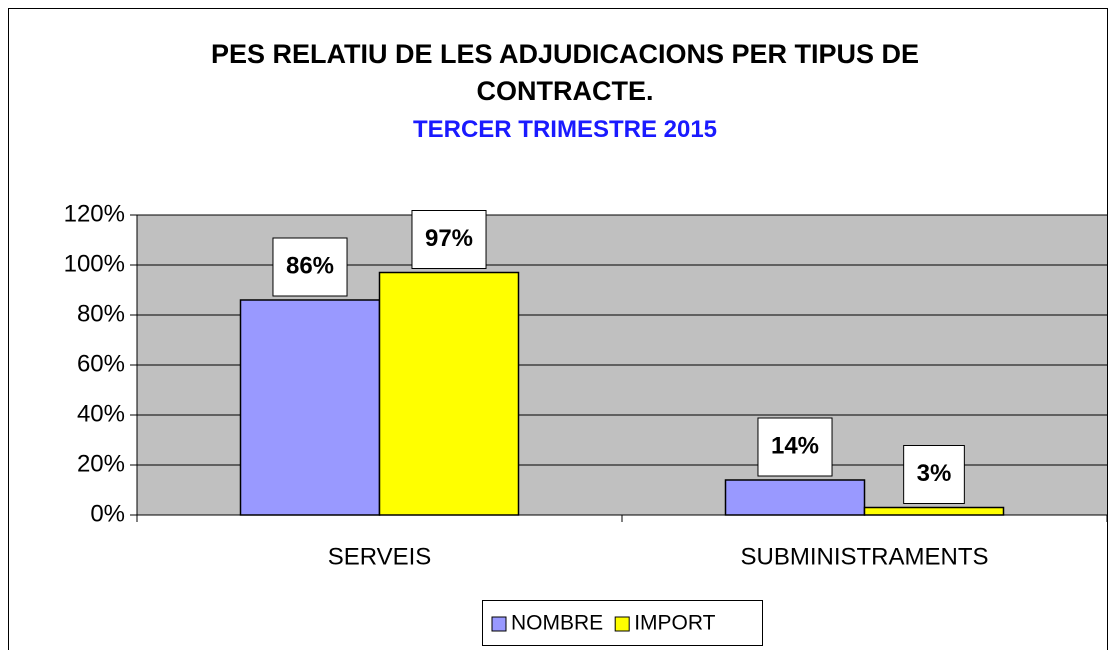 Image resolution: width=1108 pixels, height=650 pixels. I want to click on x-tick-label: SUBMINISTRAMENTS, so click(864, 556).